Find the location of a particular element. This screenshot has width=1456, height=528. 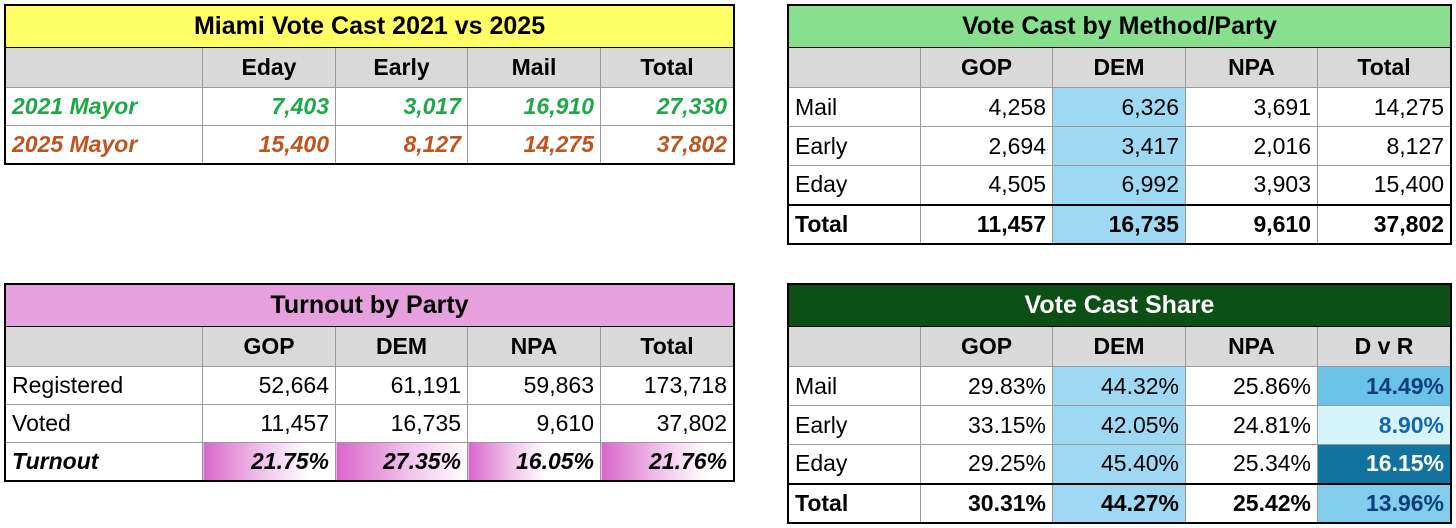

table-row: Registered 52,664 61,191 59,863 173,718 is located at coordinates (369, 385).